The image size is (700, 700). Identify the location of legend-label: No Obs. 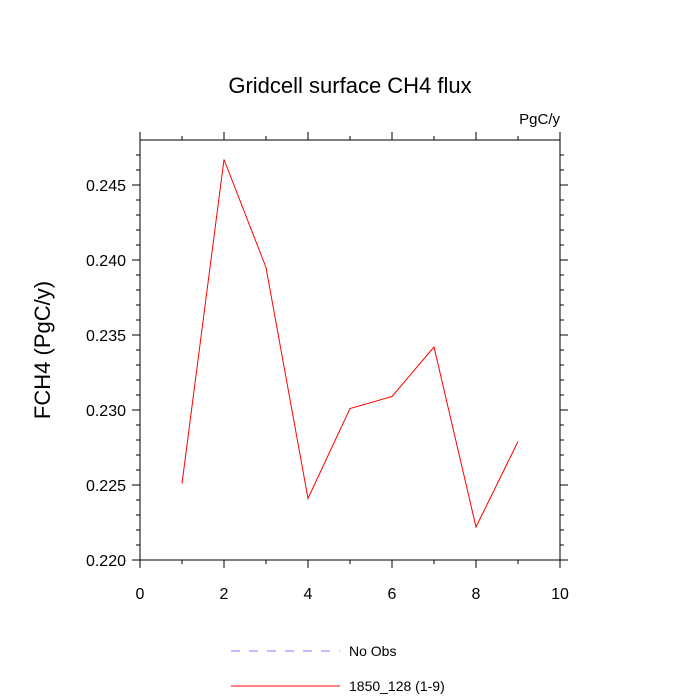
(372, 651).